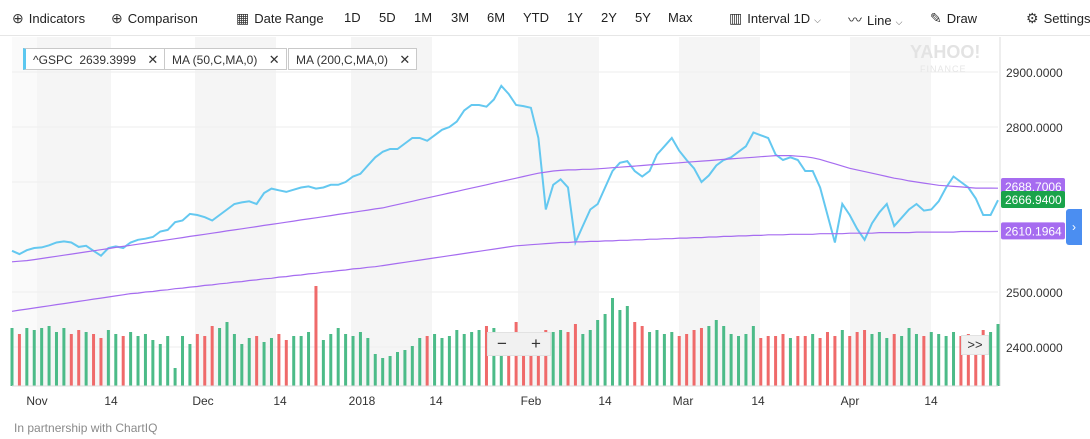 This screenshot has height=439, width=1090. I want to click on price-label-text: 2688.7006, so click(1033, 187).